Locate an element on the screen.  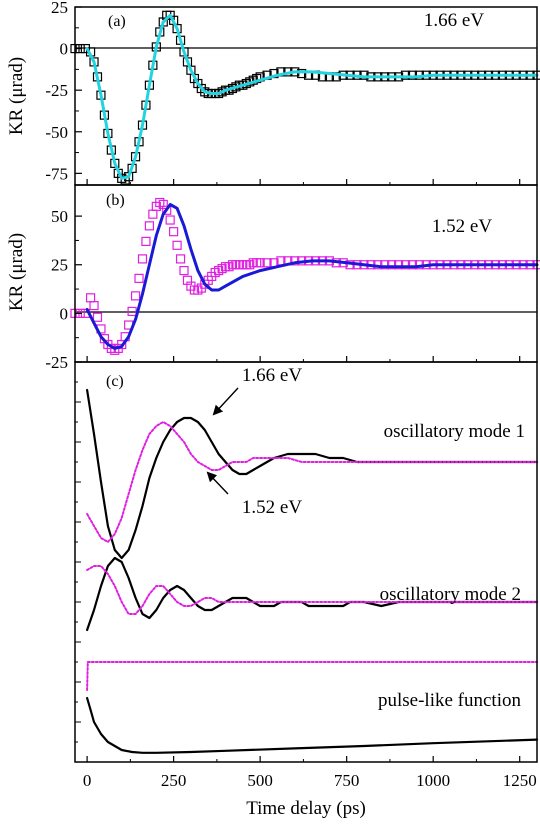
annotation-pulse-like-function: pulse-like function is located at coordinates (449, 700).